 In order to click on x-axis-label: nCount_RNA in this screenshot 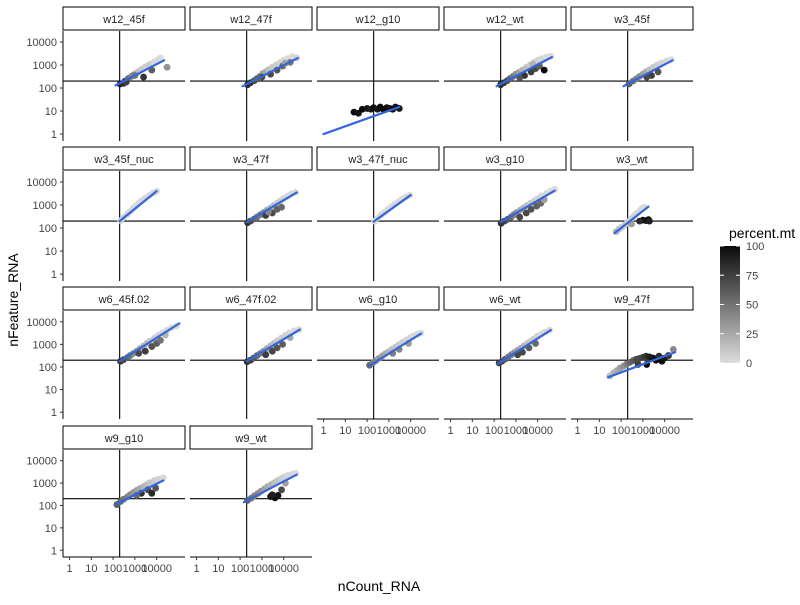, I will do `click(379, 586)`.